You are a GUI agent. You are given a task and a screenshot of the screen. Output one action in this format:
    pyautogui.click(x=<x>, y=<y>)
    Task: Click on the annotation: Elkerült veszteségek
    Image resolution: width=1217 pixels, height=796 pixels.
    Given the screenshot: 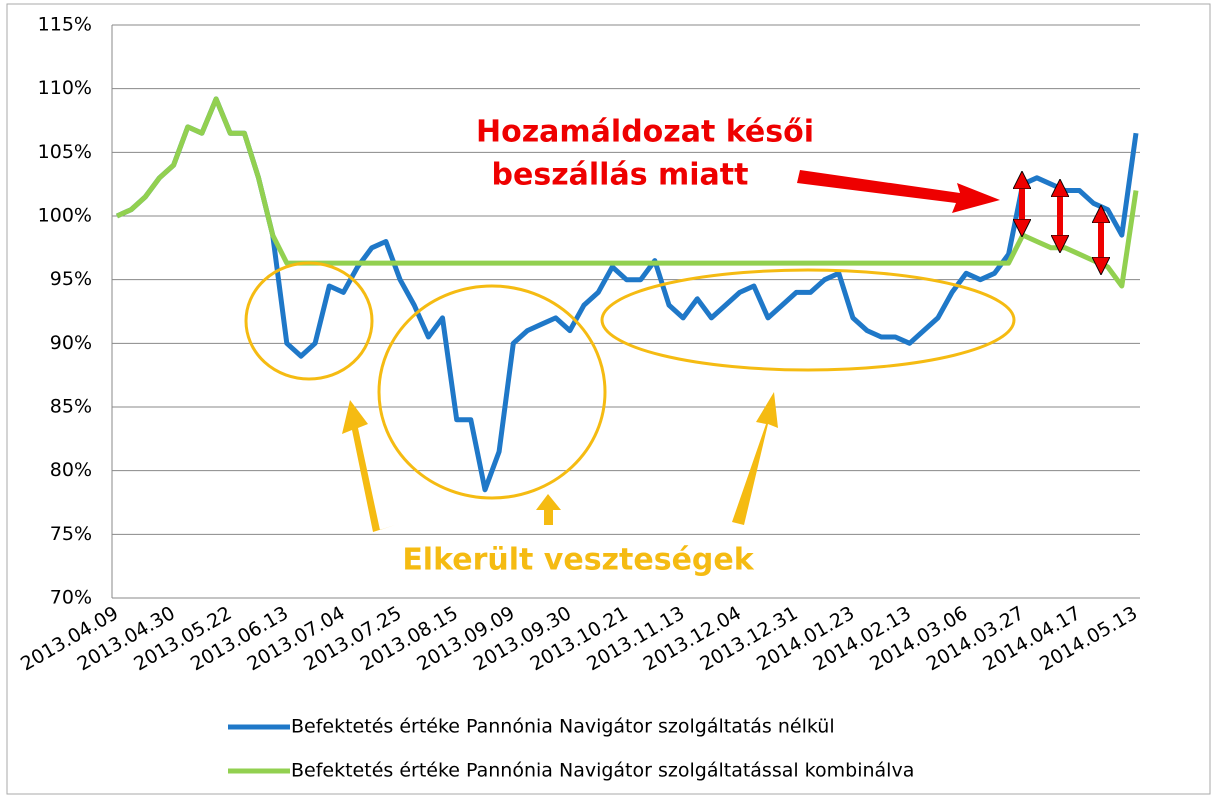 What is the action you would take?
    pyautogui.click(x=578, y=560)
    